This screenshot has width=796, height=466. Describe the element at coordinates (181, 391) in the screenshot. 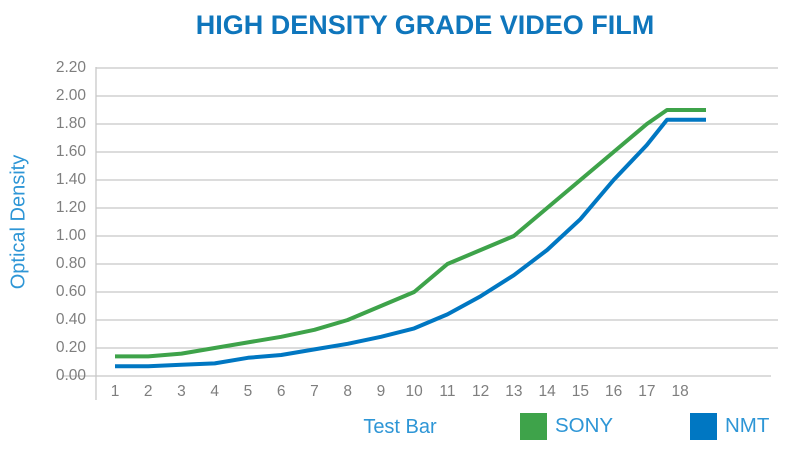

I see `x-tick-label: 3` at that location.